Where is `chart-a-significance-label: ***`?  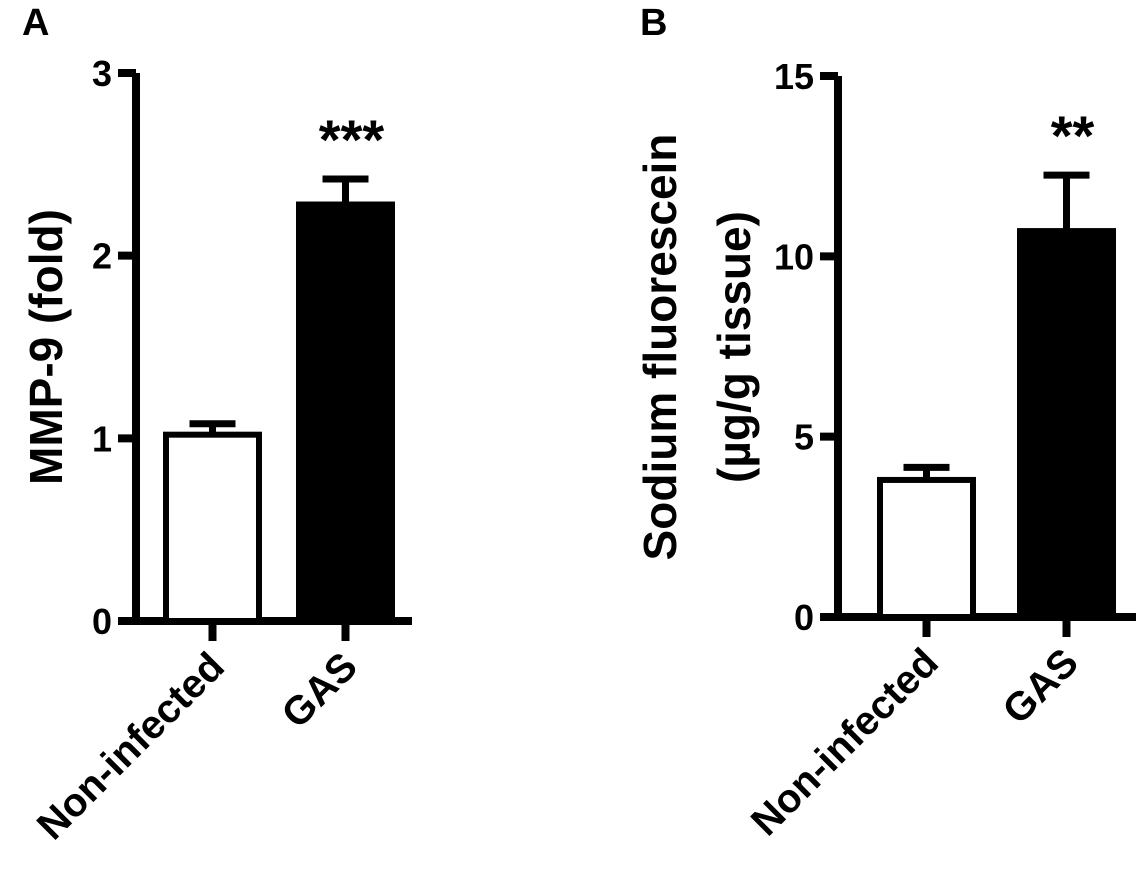
chart-a-significance-label: *** is located at coordinates (352, 139).